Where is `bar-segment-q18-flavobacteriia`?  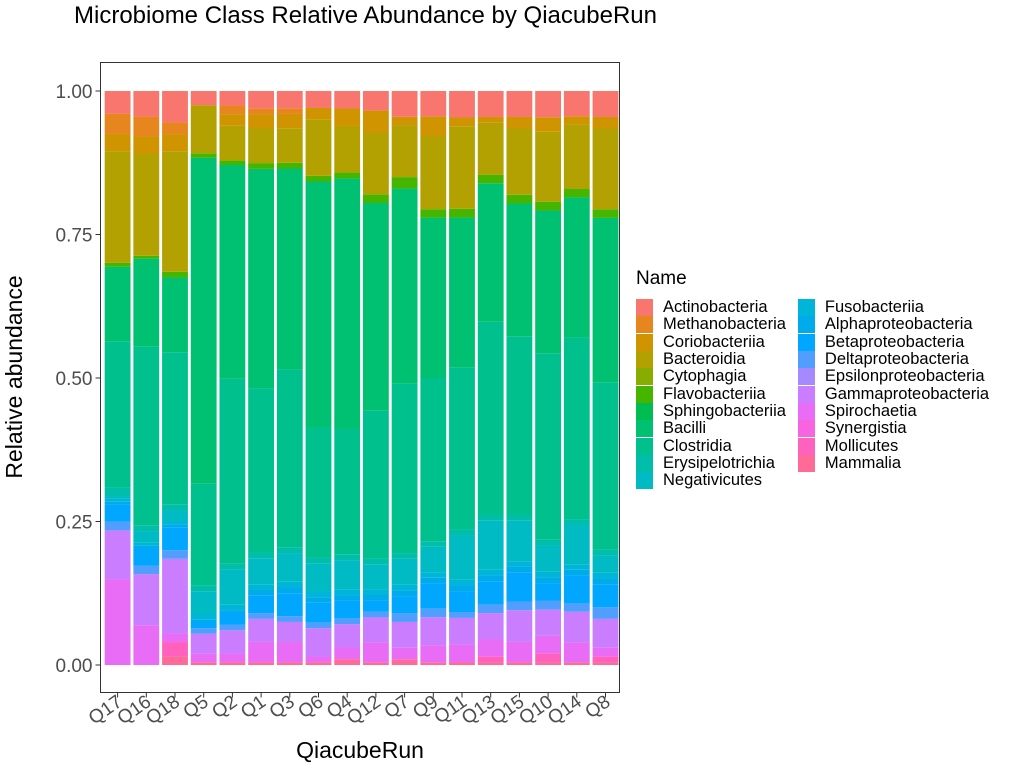
bar-segment-q18-flavobacteriia is located at coordinates (175, 274).